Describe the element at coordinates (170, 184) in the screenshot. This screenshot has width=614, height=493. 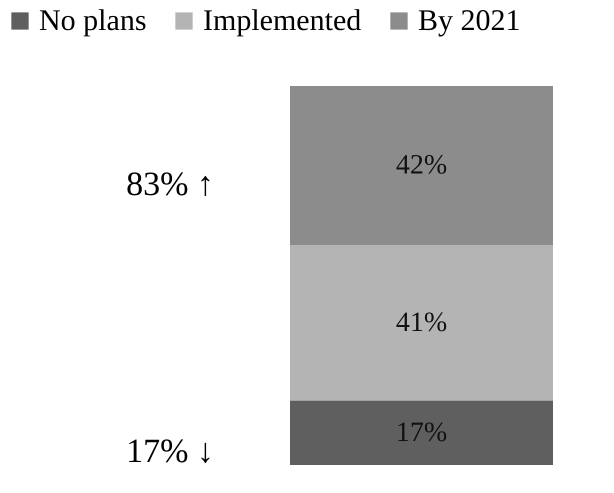
I see `text: 83% ↑` at that location.